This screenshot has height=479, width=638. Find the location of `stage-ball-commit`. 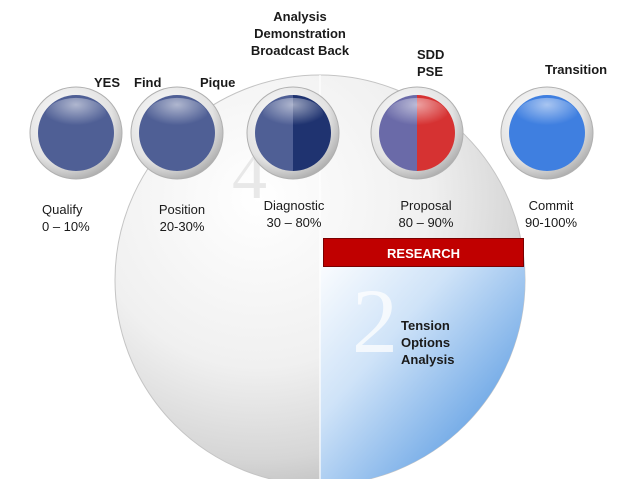

stage-ball-commit is located at coordinates (547, 133).